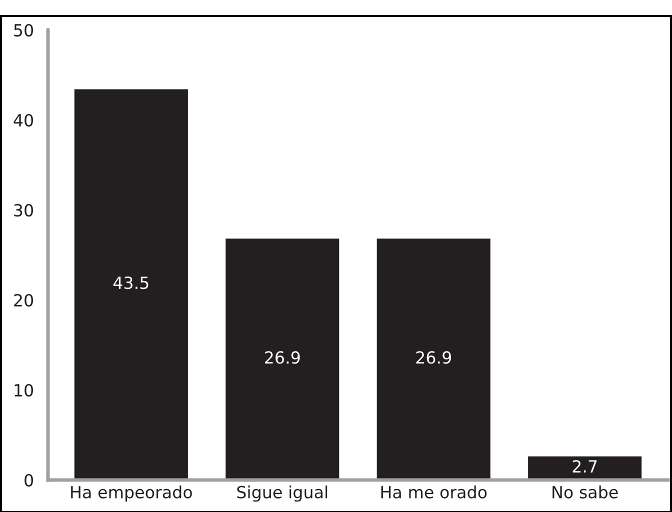 This screenshot has width=672, height=512. What do you see at coordinates (24, 30) in the screenshot?
I see `y-tick-label: 50` at bounding box center [24, 30].